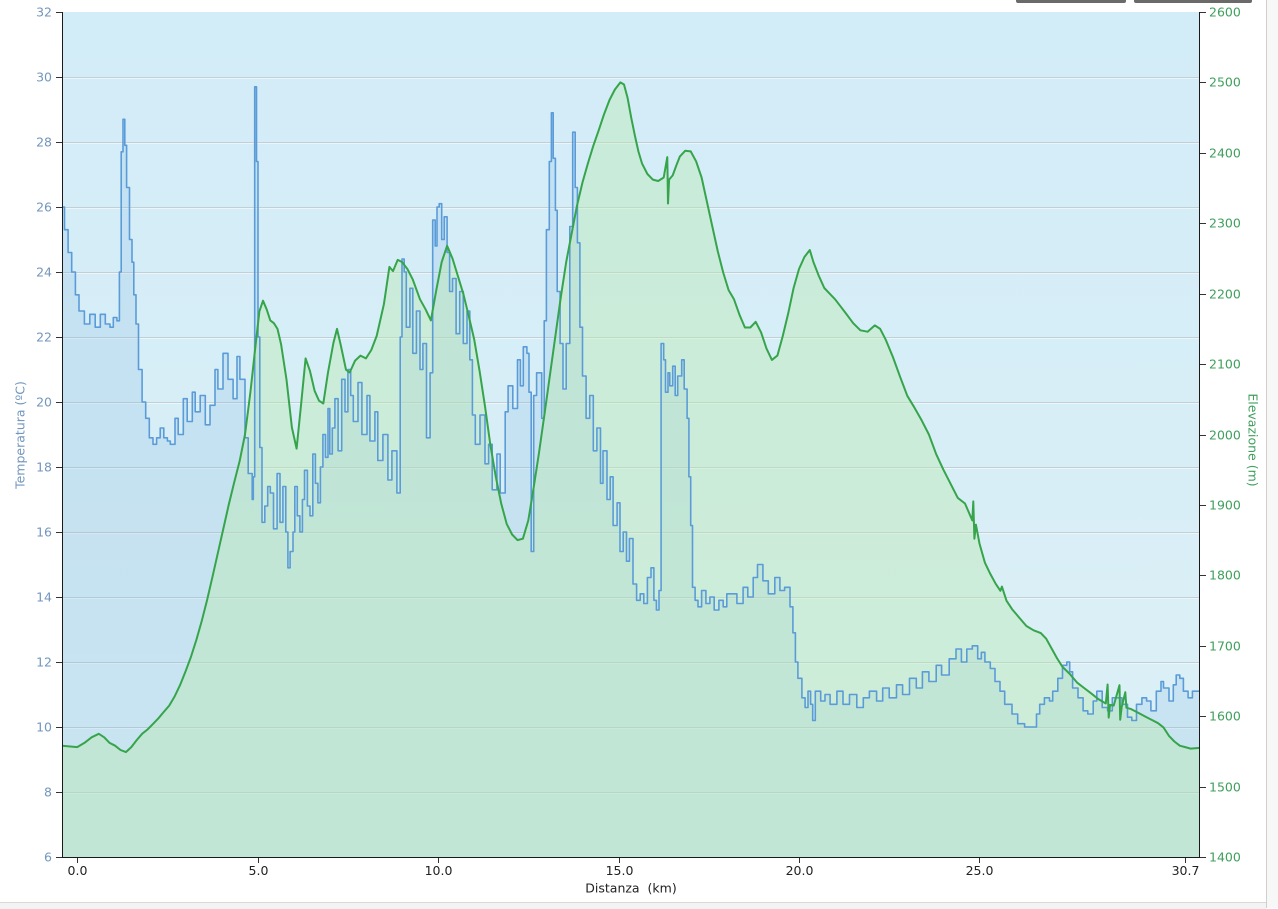 The height and width of the screenshot is (909, 1278). I want to click on y-right-tick-label: 1700, so click(1225, 646).